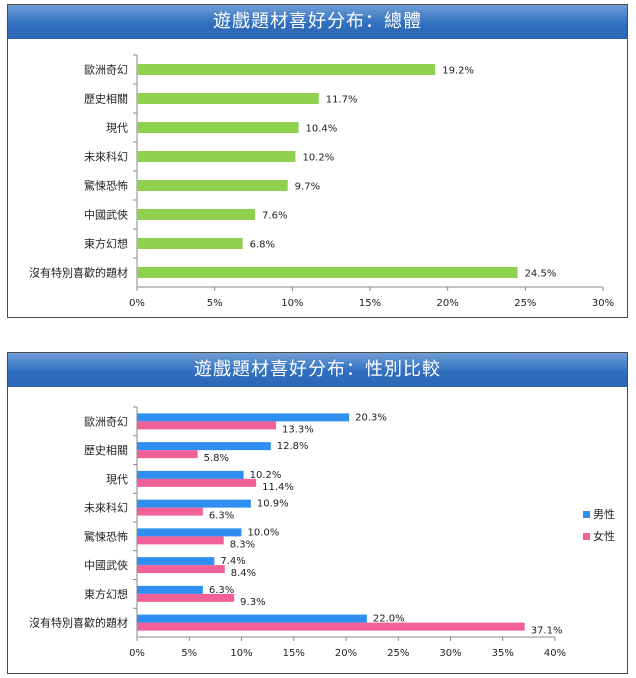  What do you see at coordinates (273, 504) in the screenshot?
I see `data-label-male: 10.9%` at bounding box center [273, 504].